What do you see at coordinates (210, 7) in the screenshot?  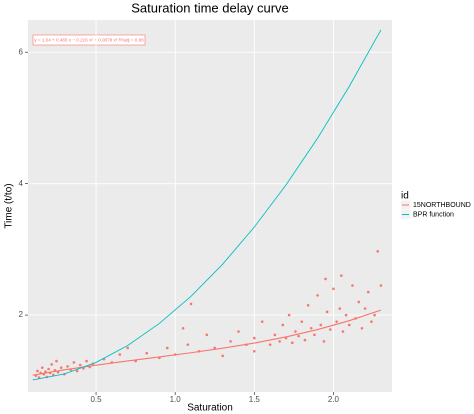 I see `chart-title: Saturation time delay curve` at bounding box center [210, 7].